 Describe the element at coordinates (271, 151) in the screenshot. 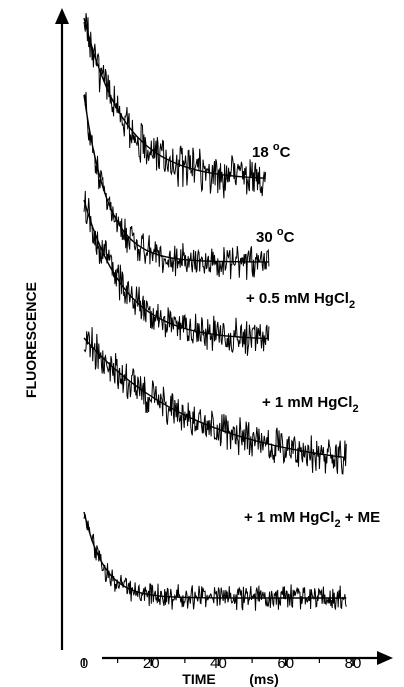

I see `series-label: 18 oC` at that location.